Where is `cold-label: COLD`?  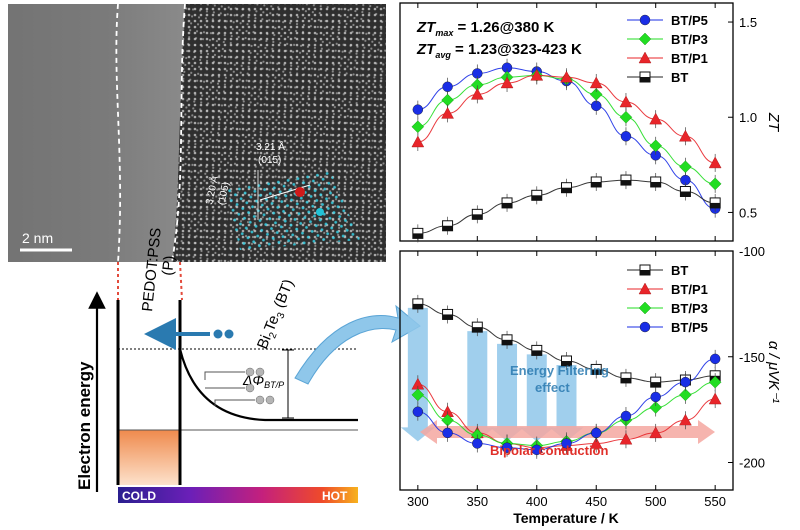
cold-label: COLD is located at coordinates (139, 496).